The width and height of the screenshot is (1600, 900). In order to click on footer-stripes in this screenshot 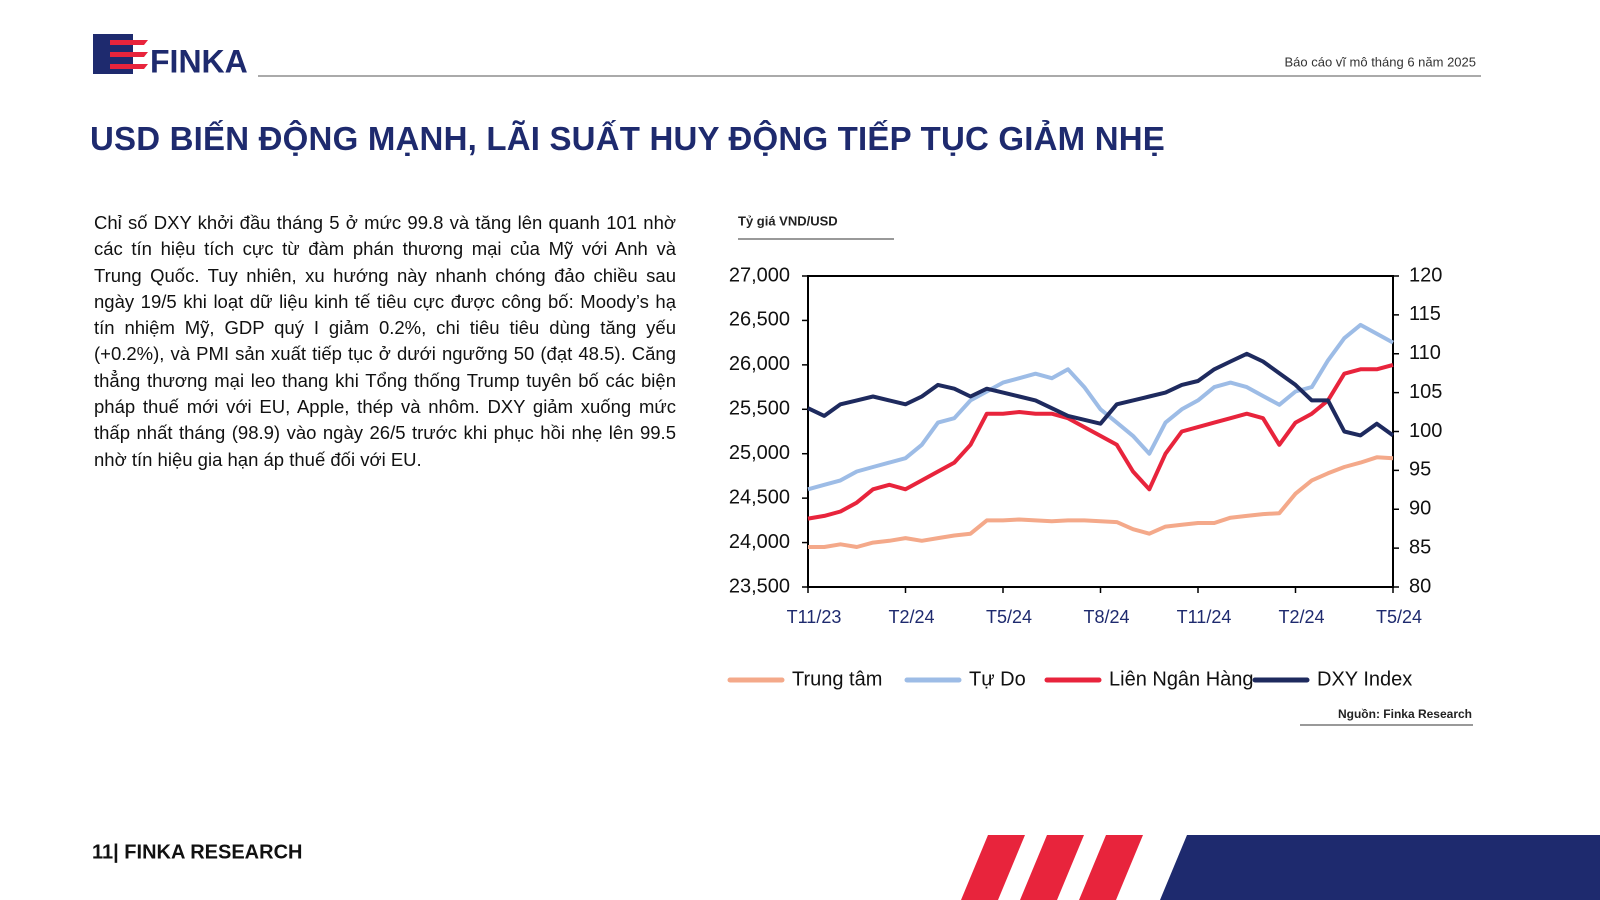, I will do `click(1280, 867)`.